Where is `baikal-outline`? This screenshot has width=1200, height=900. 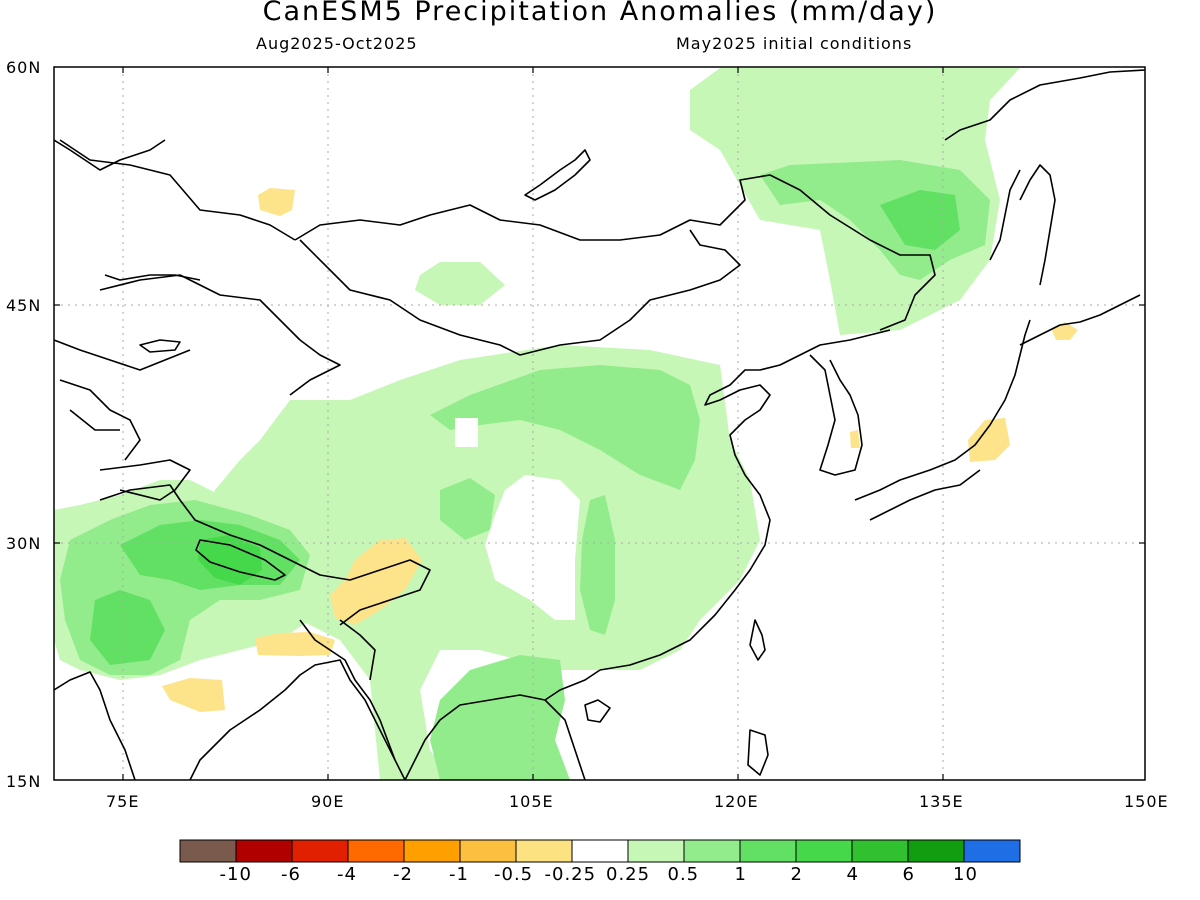 baikal-outline is located at coordinates (557, 175).